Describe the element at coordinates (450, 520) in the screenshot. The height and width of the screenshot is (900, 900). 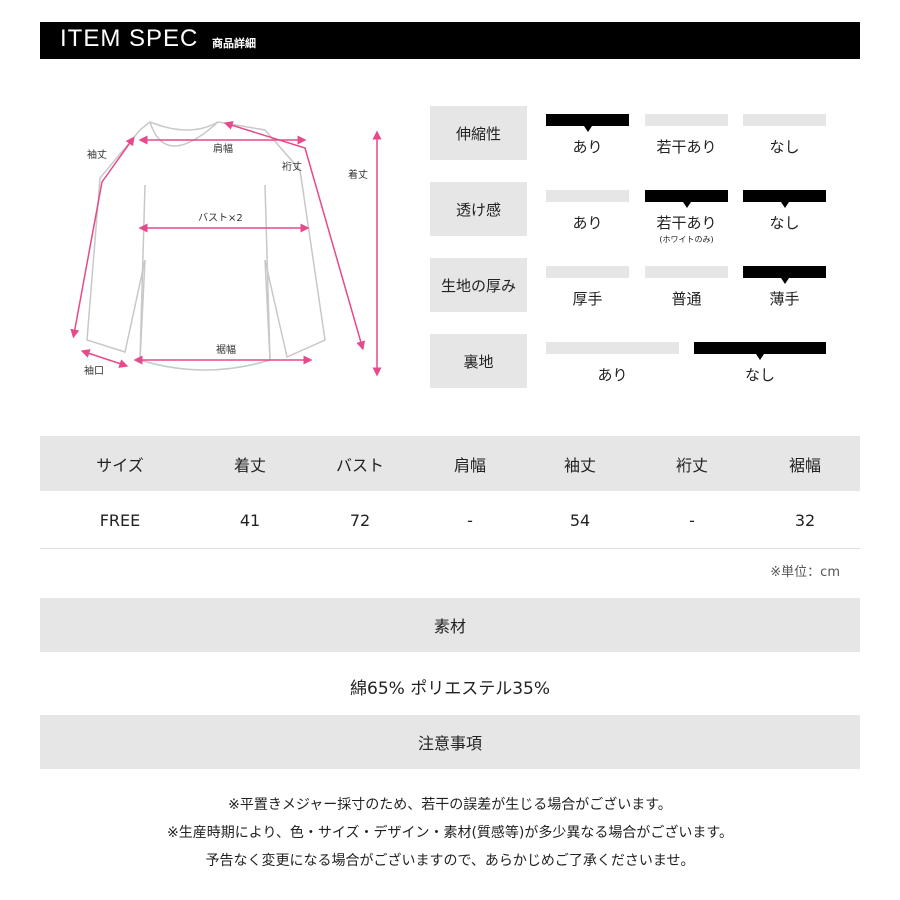
I see `table-row: FREE 41 72 - 54 - 32` at that location.